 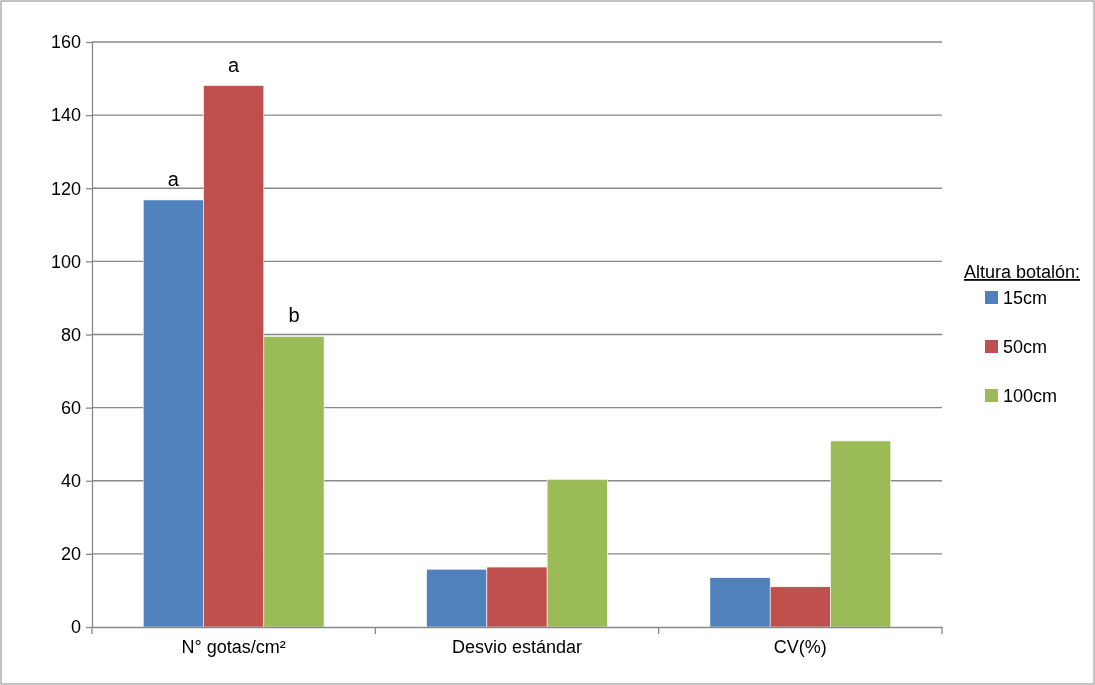 I want to click on y-tick-label: 60, so click(x=70, y=407).